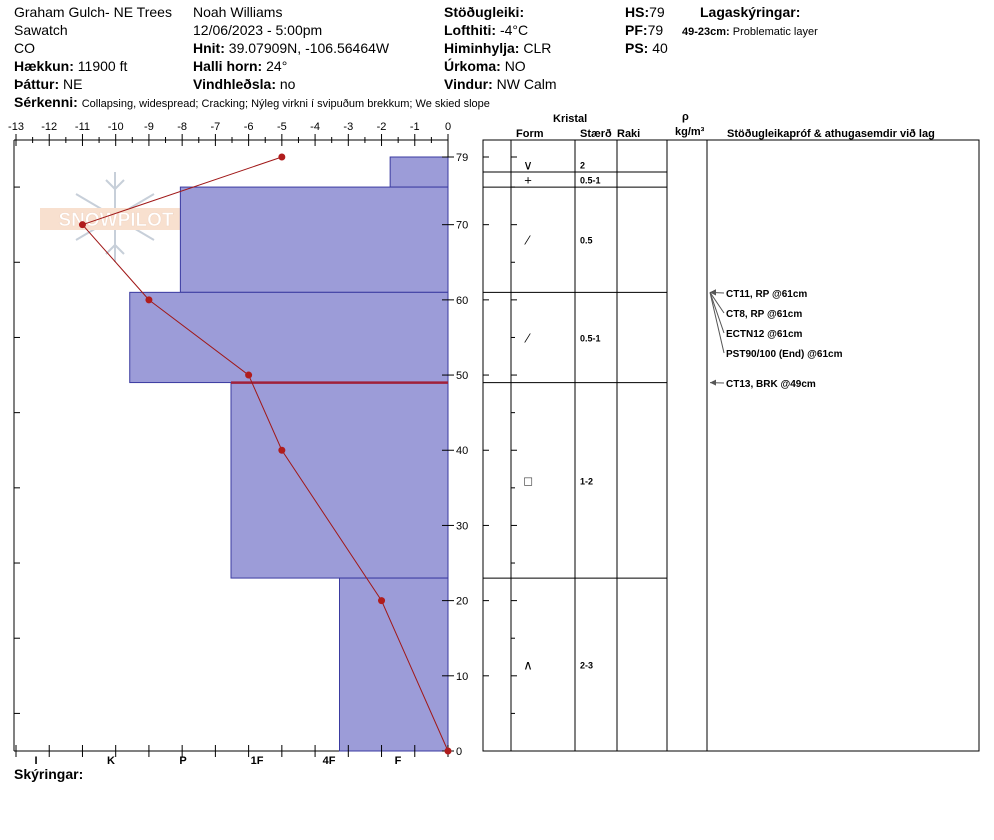 This screenshot has width=994, height=840. Describe the element at coordinates (706, 32) in the screenshot. I see `layer-note-range: 49-23cm:` at that location.